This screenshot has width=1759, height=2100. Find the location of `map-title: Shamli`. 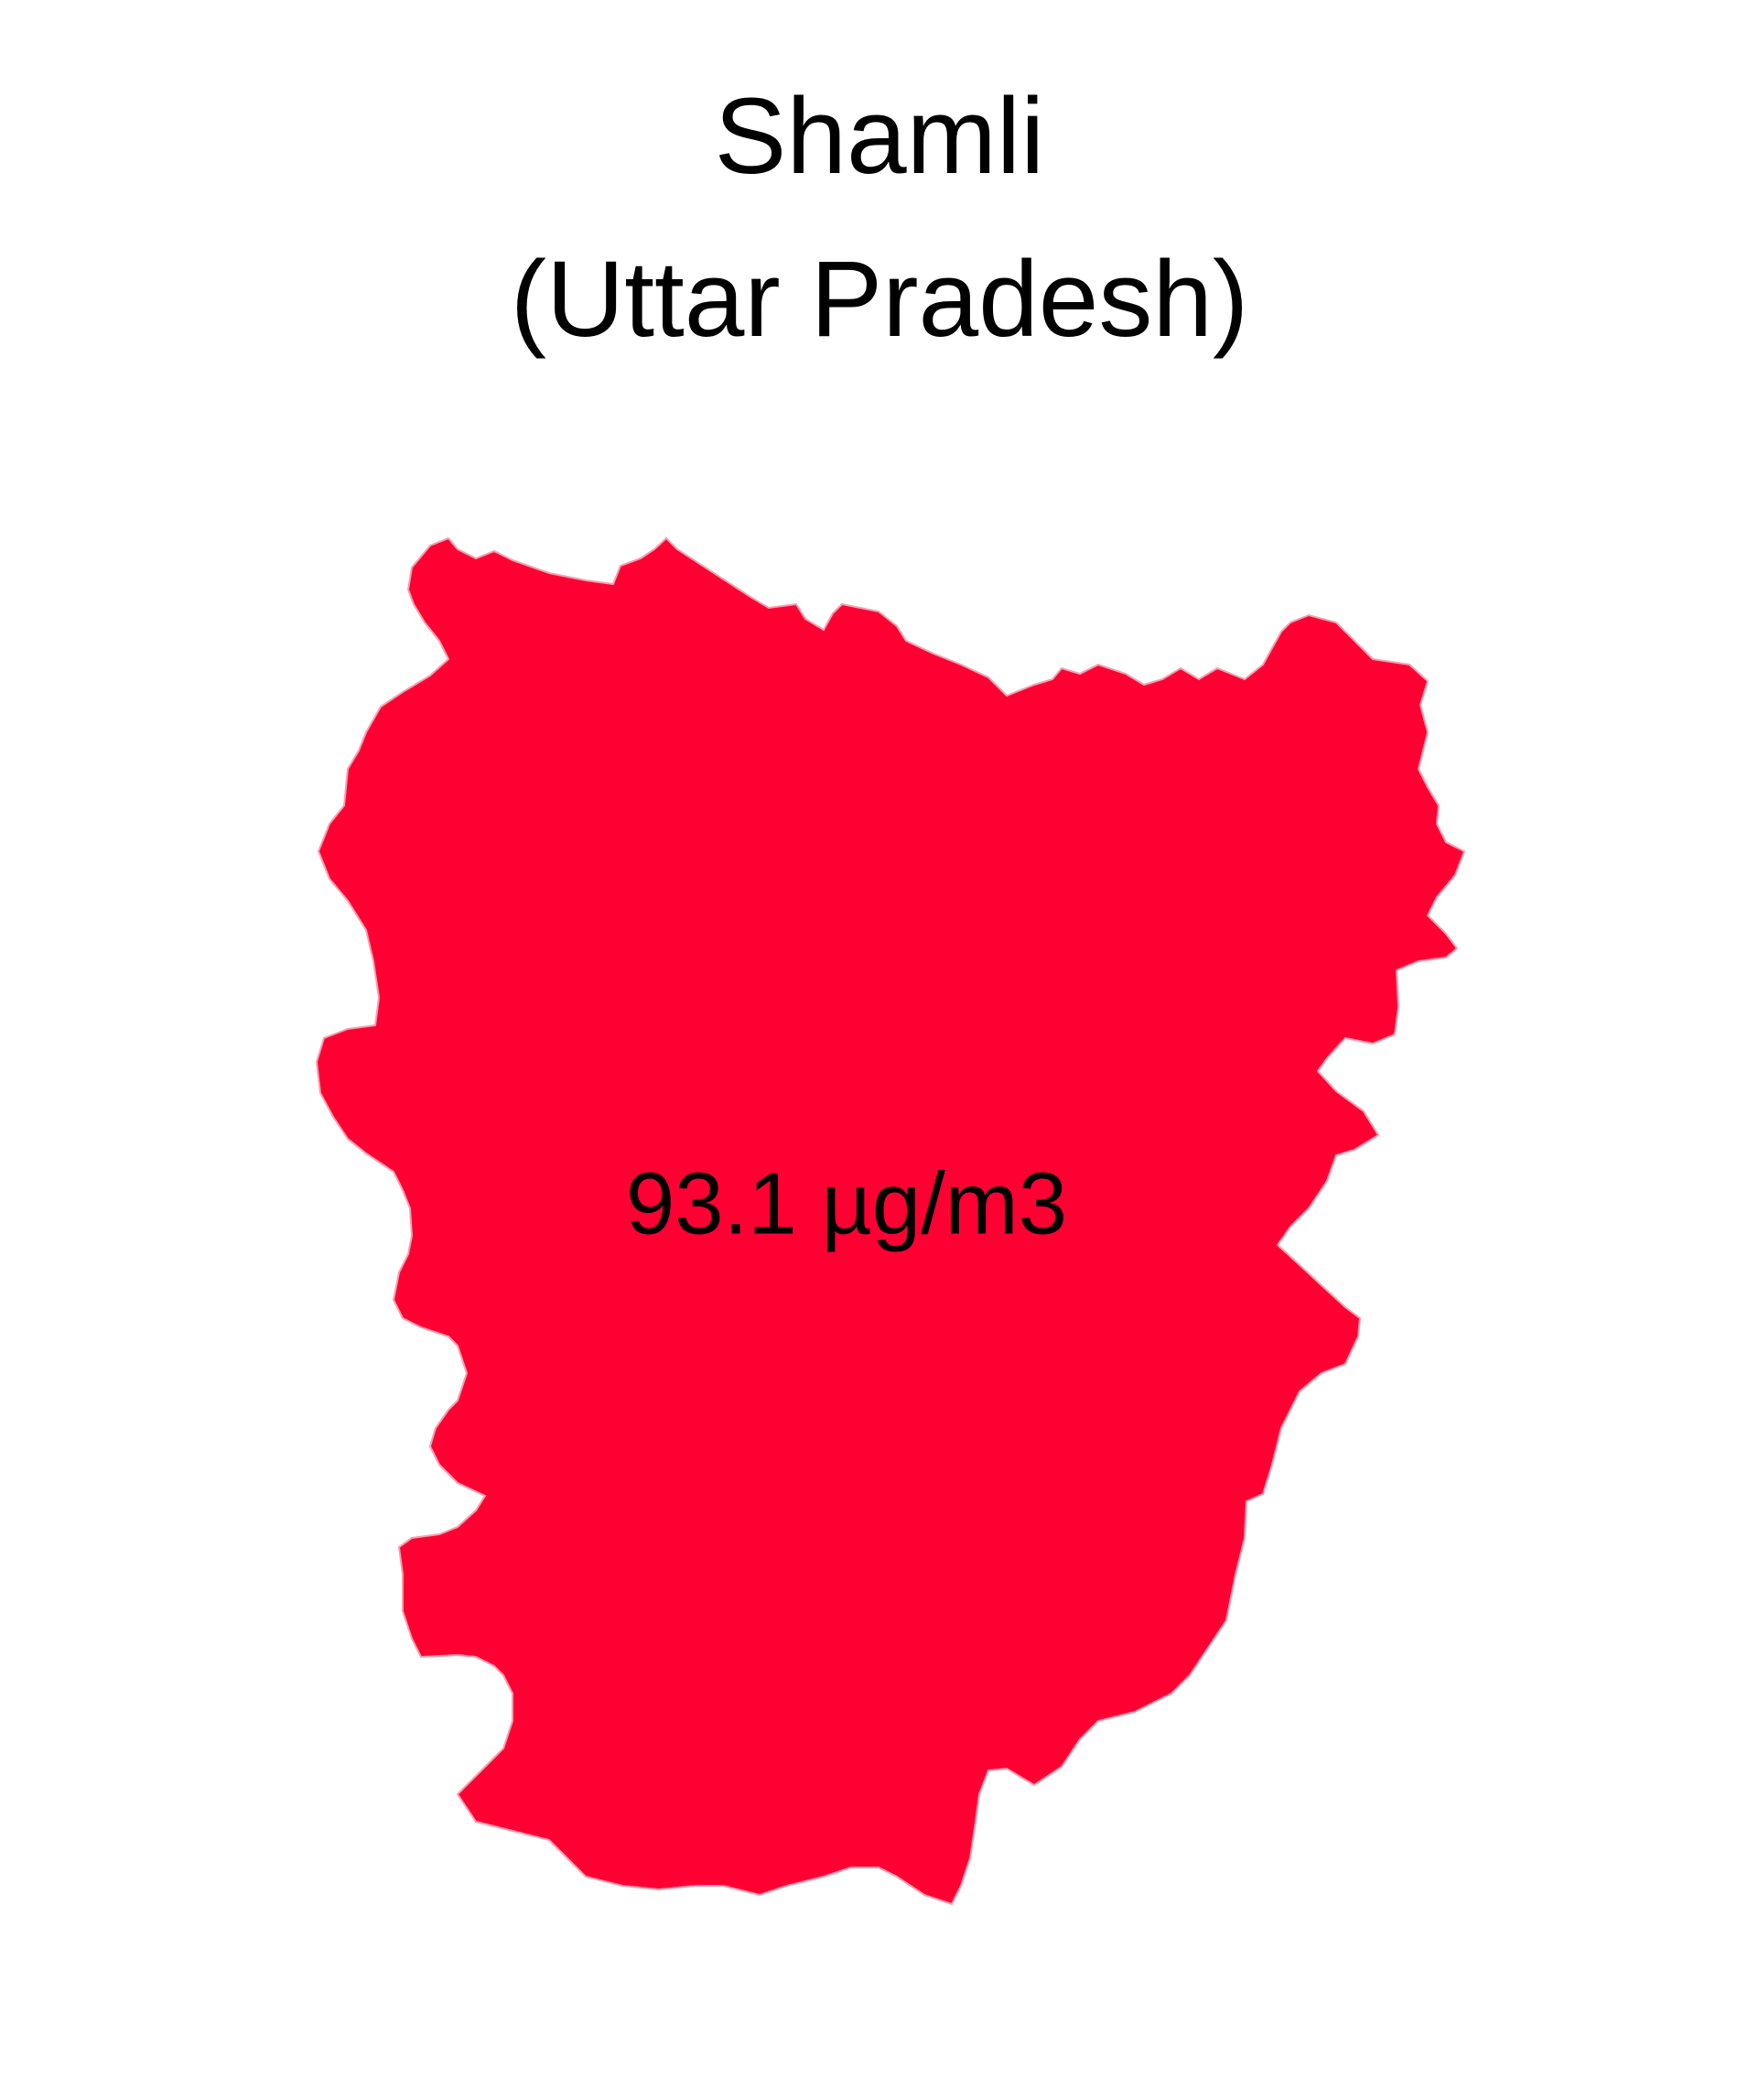

map-title: Shamli is located at coordinates (879, 136).